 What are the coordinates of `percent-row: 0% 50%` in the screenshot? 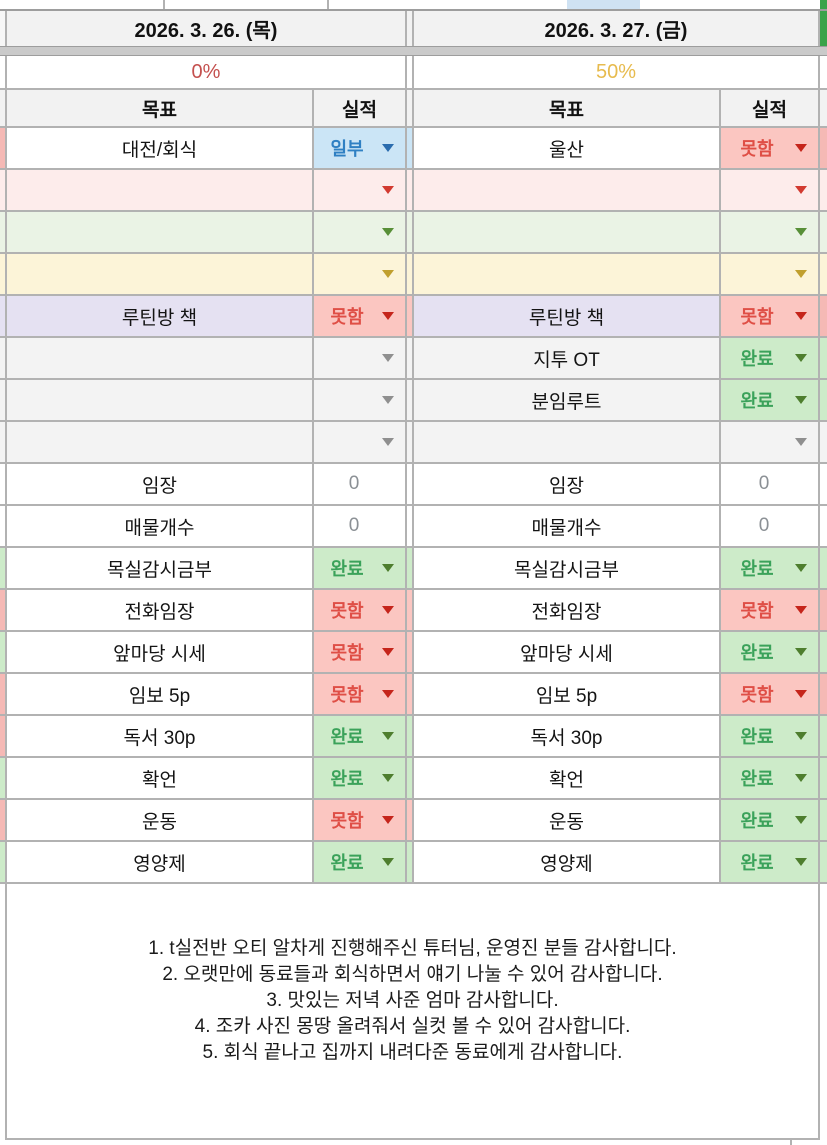 It's located at (413, 73).